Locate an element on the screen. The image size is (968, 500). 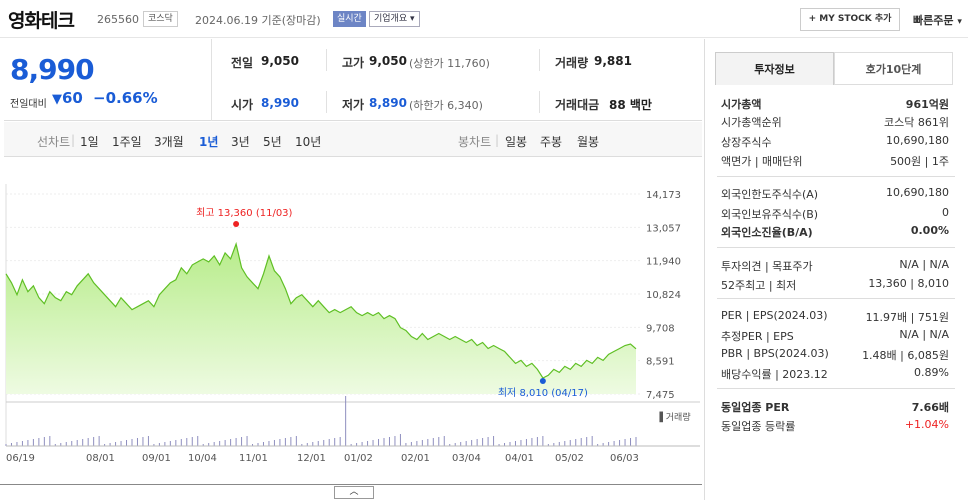
tab-candle: 일봉 is located at coordinates (516, 142).